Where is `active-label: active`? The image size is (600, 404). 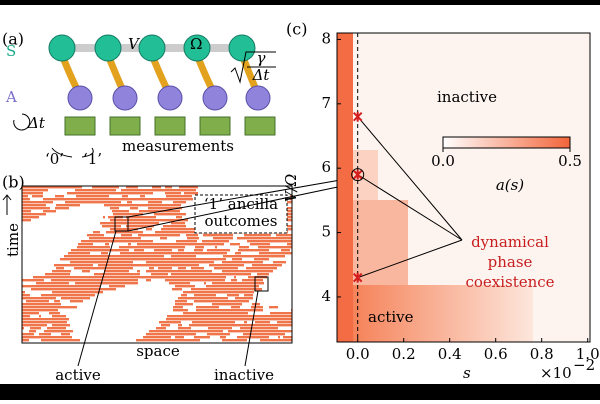
active-label: active is located at coordinates (78, 375).